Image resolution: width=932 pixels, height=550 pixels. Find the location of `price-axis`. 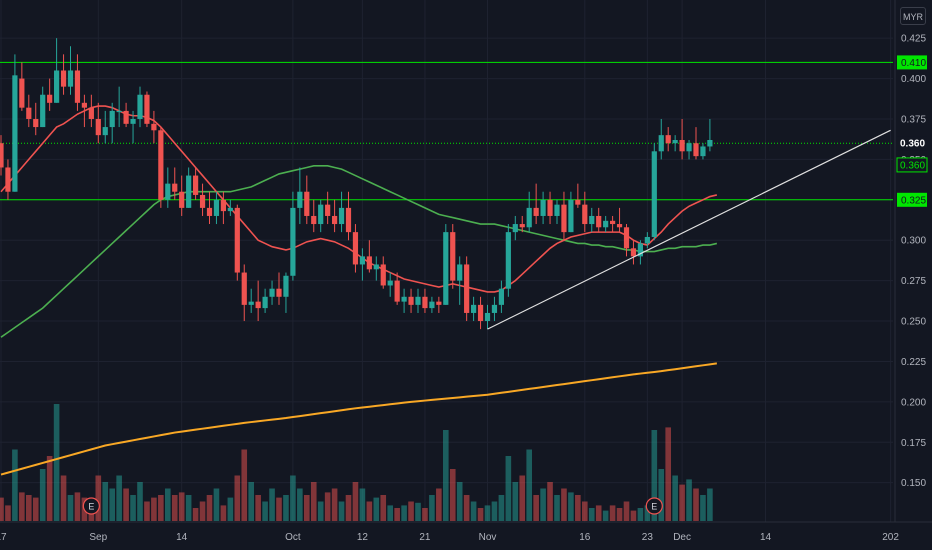

price-axis is located at coordinates (913, 275).